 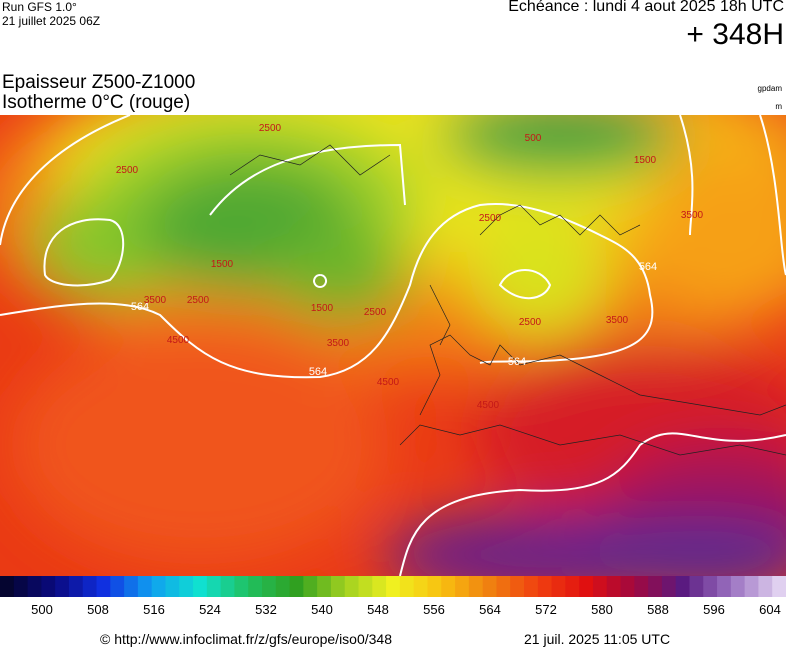 I want to click on colorbar-tick-label: 532, so click(x=266, y=609).